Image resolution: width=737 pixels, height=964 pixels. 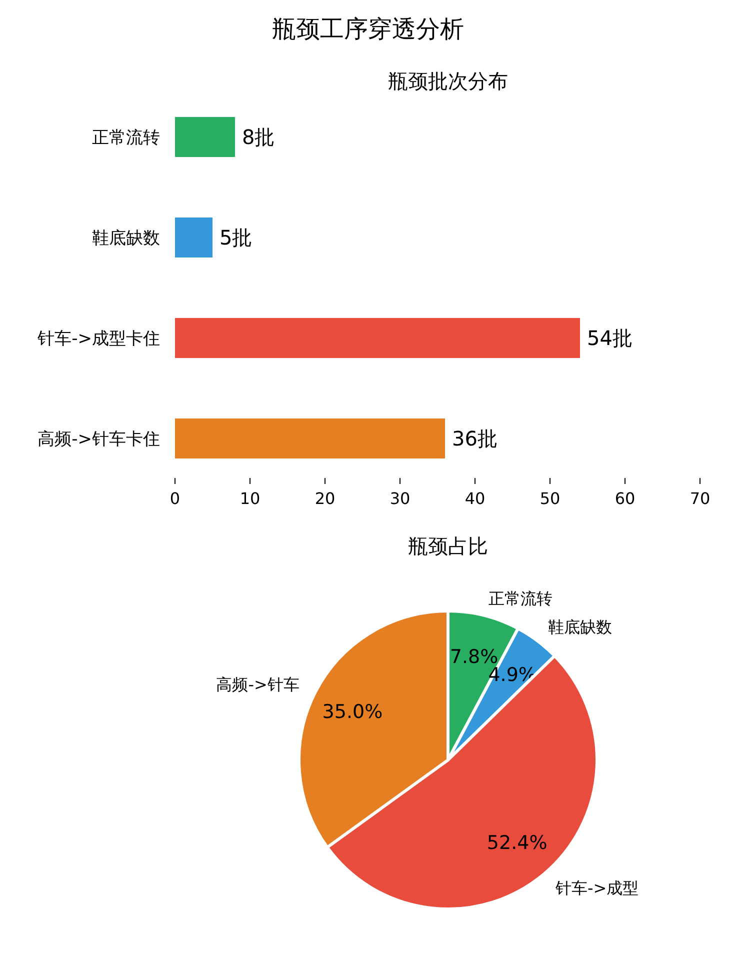 I want to click on y-tick-label: 针车->成型卡住, so click(x=98, y=339).